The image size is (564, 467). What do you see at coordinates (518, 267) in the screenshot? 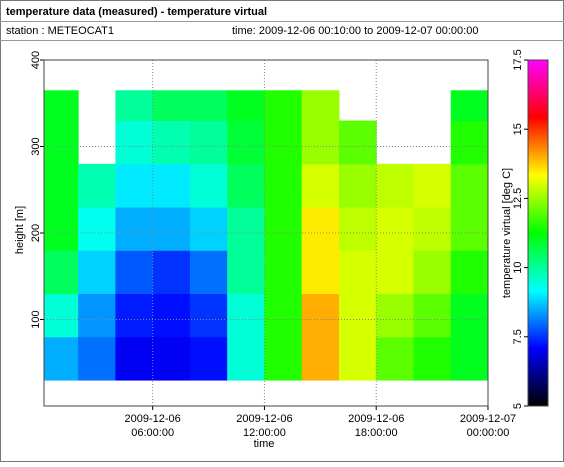
I see `colorbar-tick-label: 10` at bounding box center [518, 267].